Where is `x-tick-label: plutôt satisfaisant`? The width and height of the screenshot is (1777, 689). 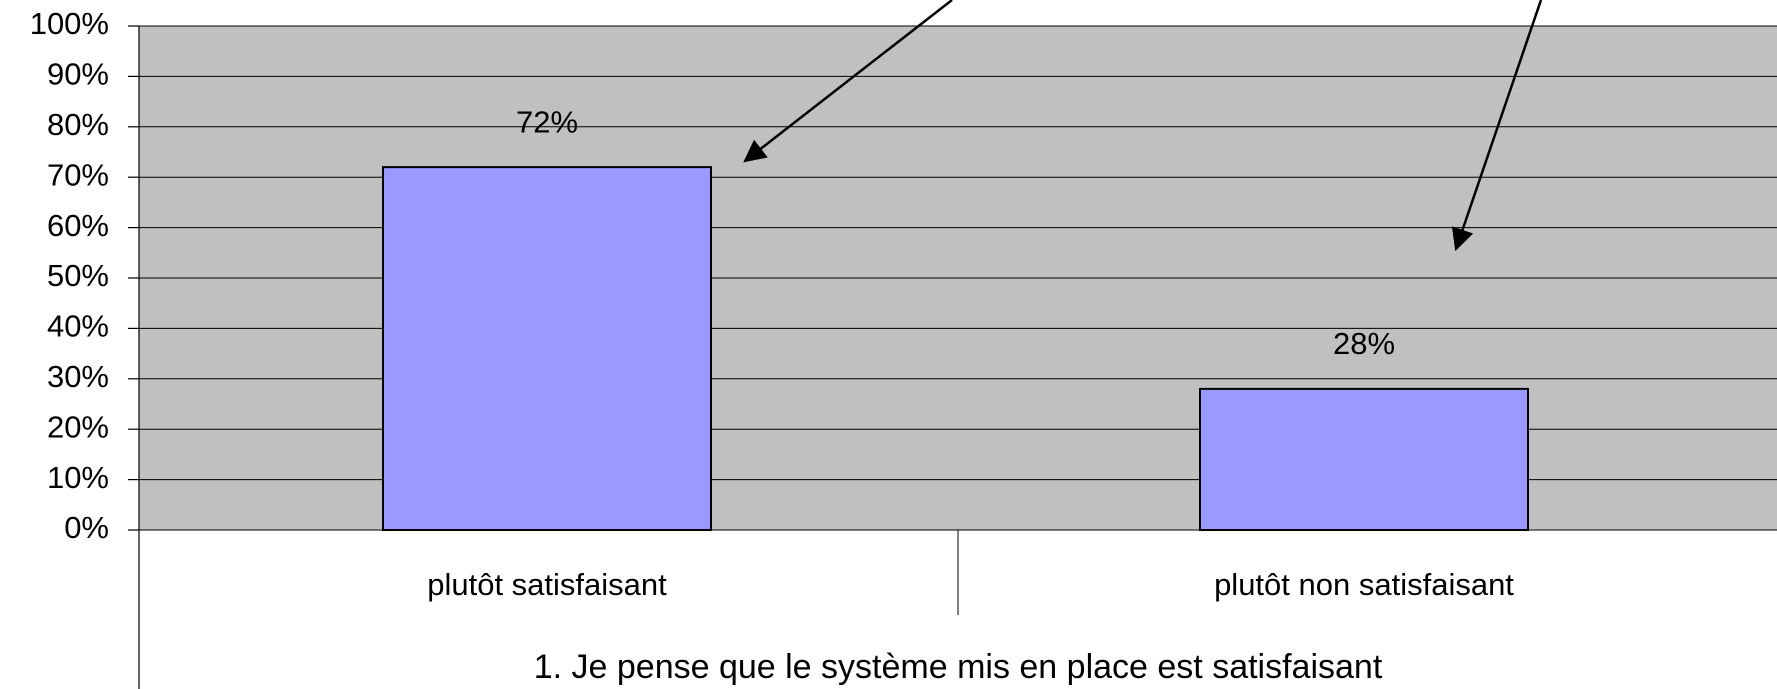
x-tick-label: plutôt satisfaisant is located at coordinates (547, 584).